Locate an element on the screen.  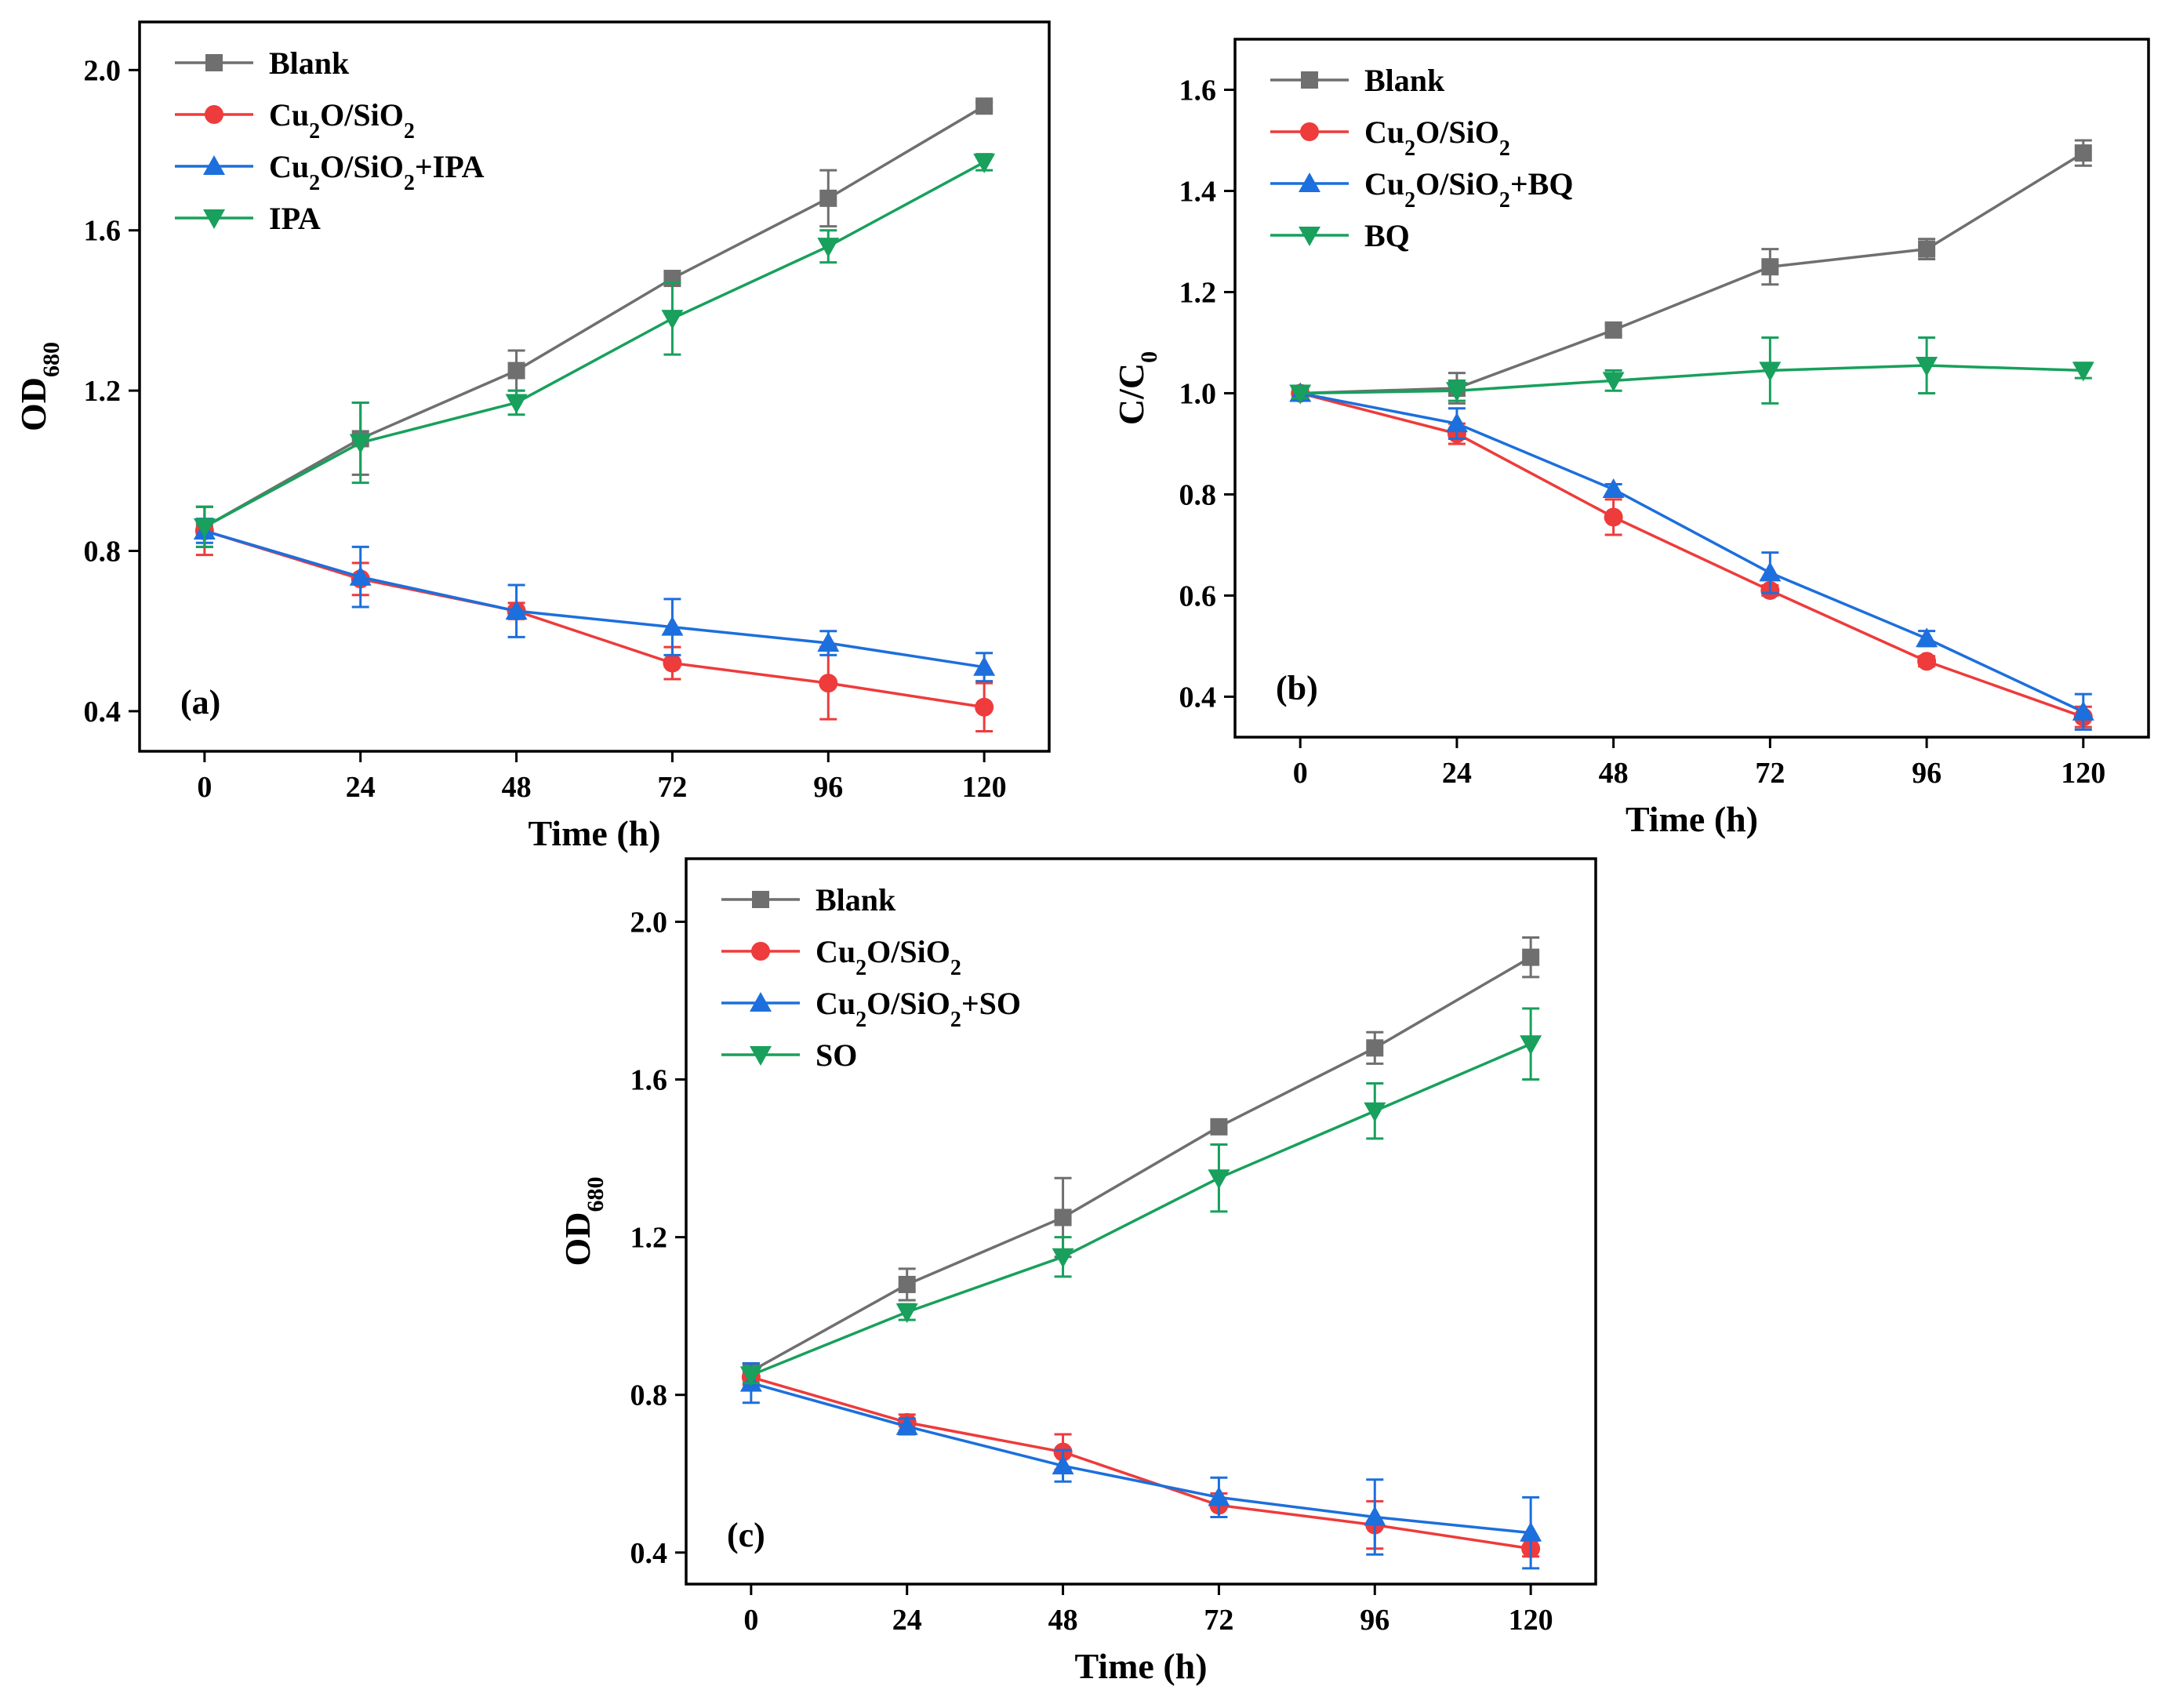
x-tick-label: 0 is located at coordinates (750, 1620).